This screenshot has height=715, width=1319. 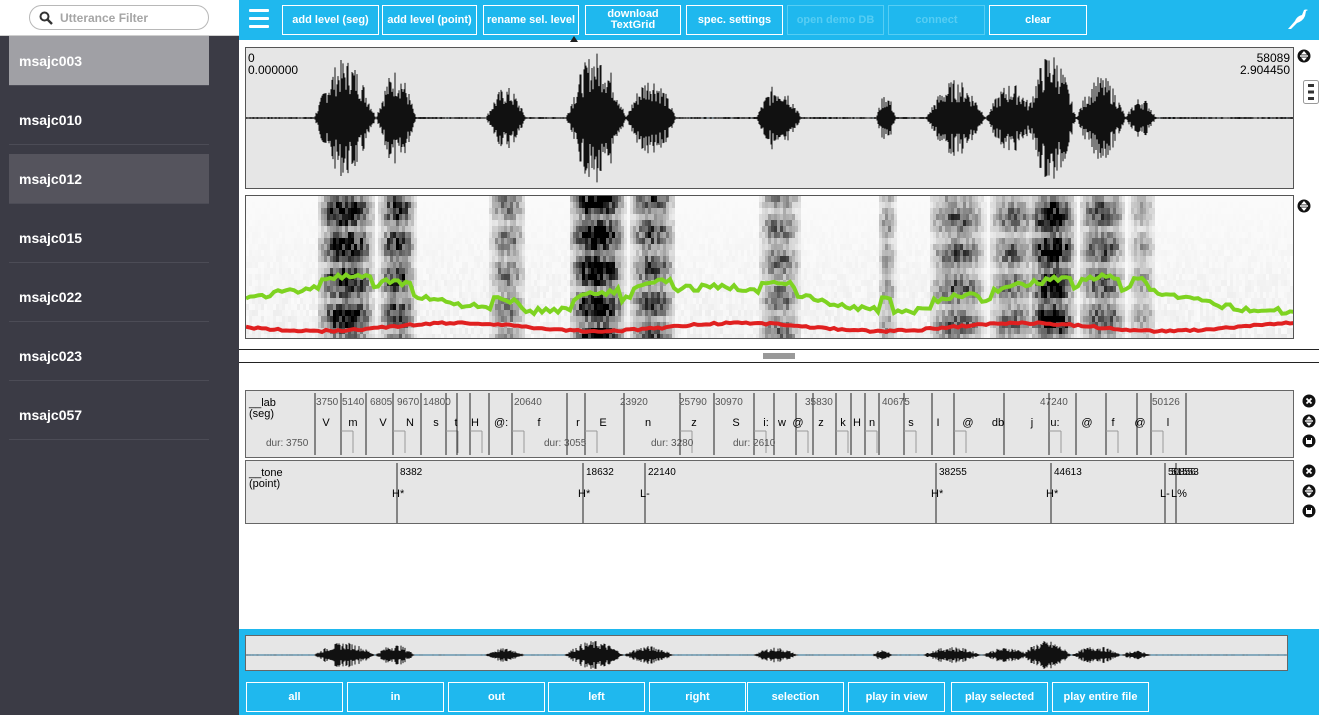 I want to click on segment-label: w, so click(x=782, y=423).